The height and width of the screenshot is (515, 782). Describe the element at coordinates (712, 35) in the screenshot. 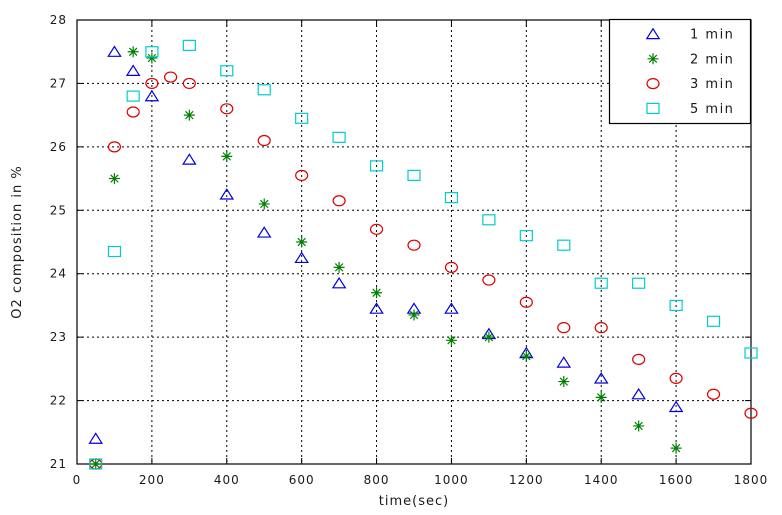

I see `legend-entry-label: 1 min` at that location.